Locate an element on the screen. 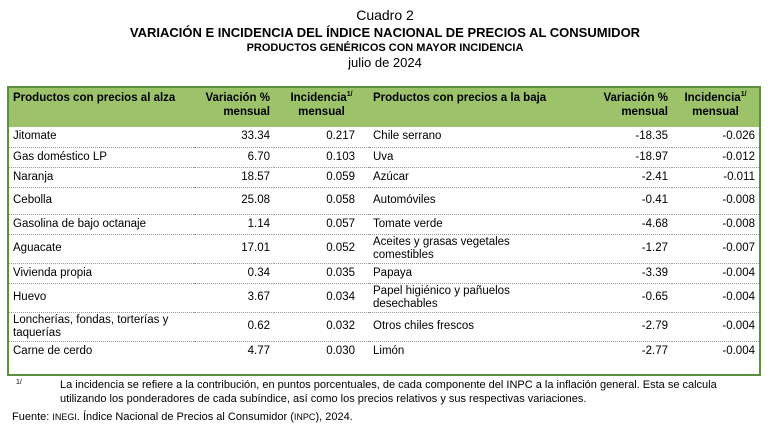 The image size is (770, 430). down-incidence-cell: -0.026 is located at coordinates (715, 137).